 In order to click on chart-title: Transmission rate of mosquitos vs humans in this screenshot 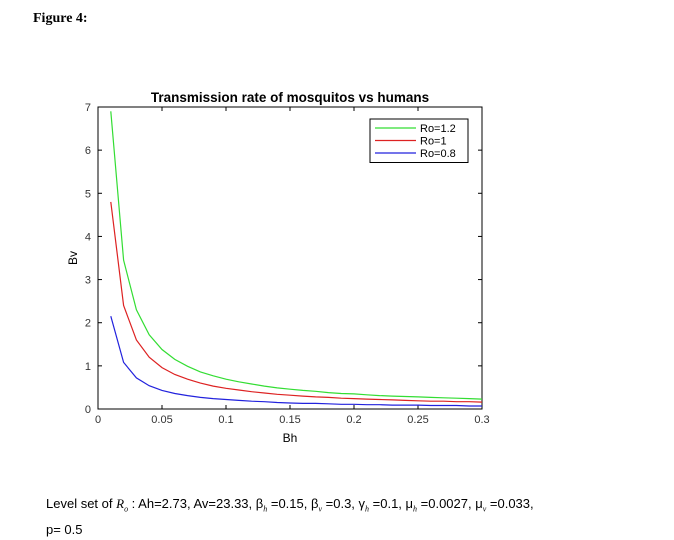, I will do `click(290, 97)`.